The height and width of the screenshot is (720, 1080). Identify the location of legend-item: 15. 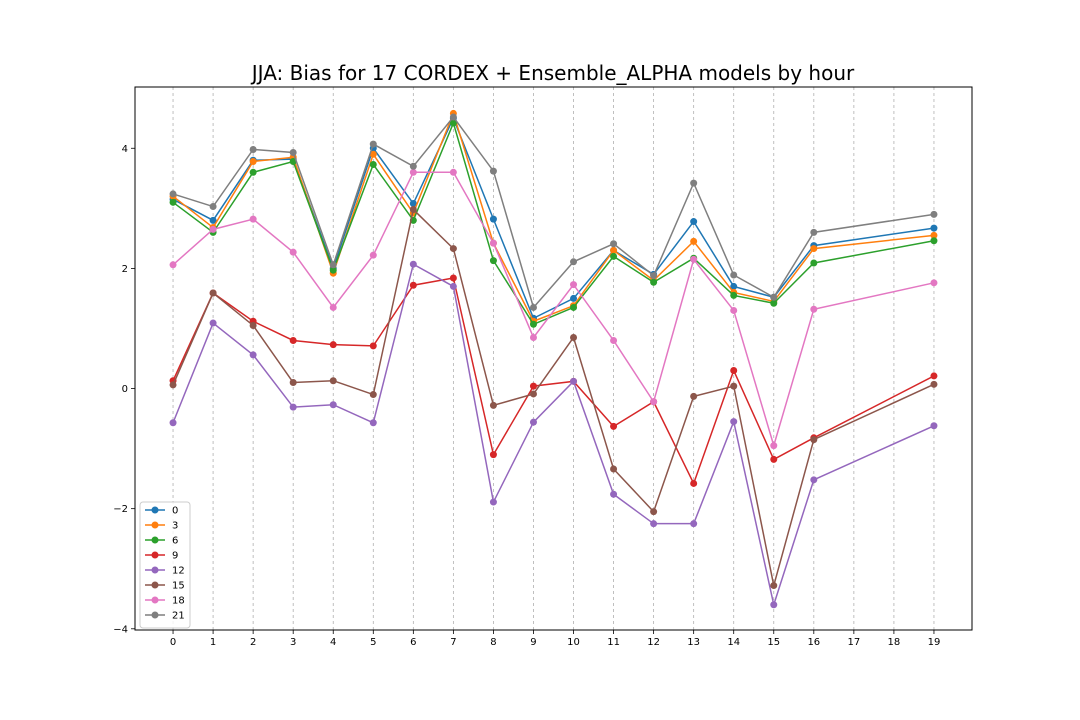
(165, 586).